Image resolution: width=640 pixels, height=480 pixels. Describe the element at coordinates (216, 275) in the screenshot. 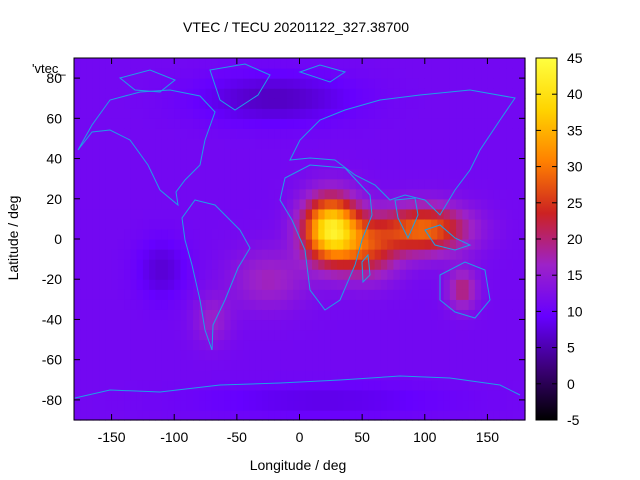

I see `coast-south-america` at that location.